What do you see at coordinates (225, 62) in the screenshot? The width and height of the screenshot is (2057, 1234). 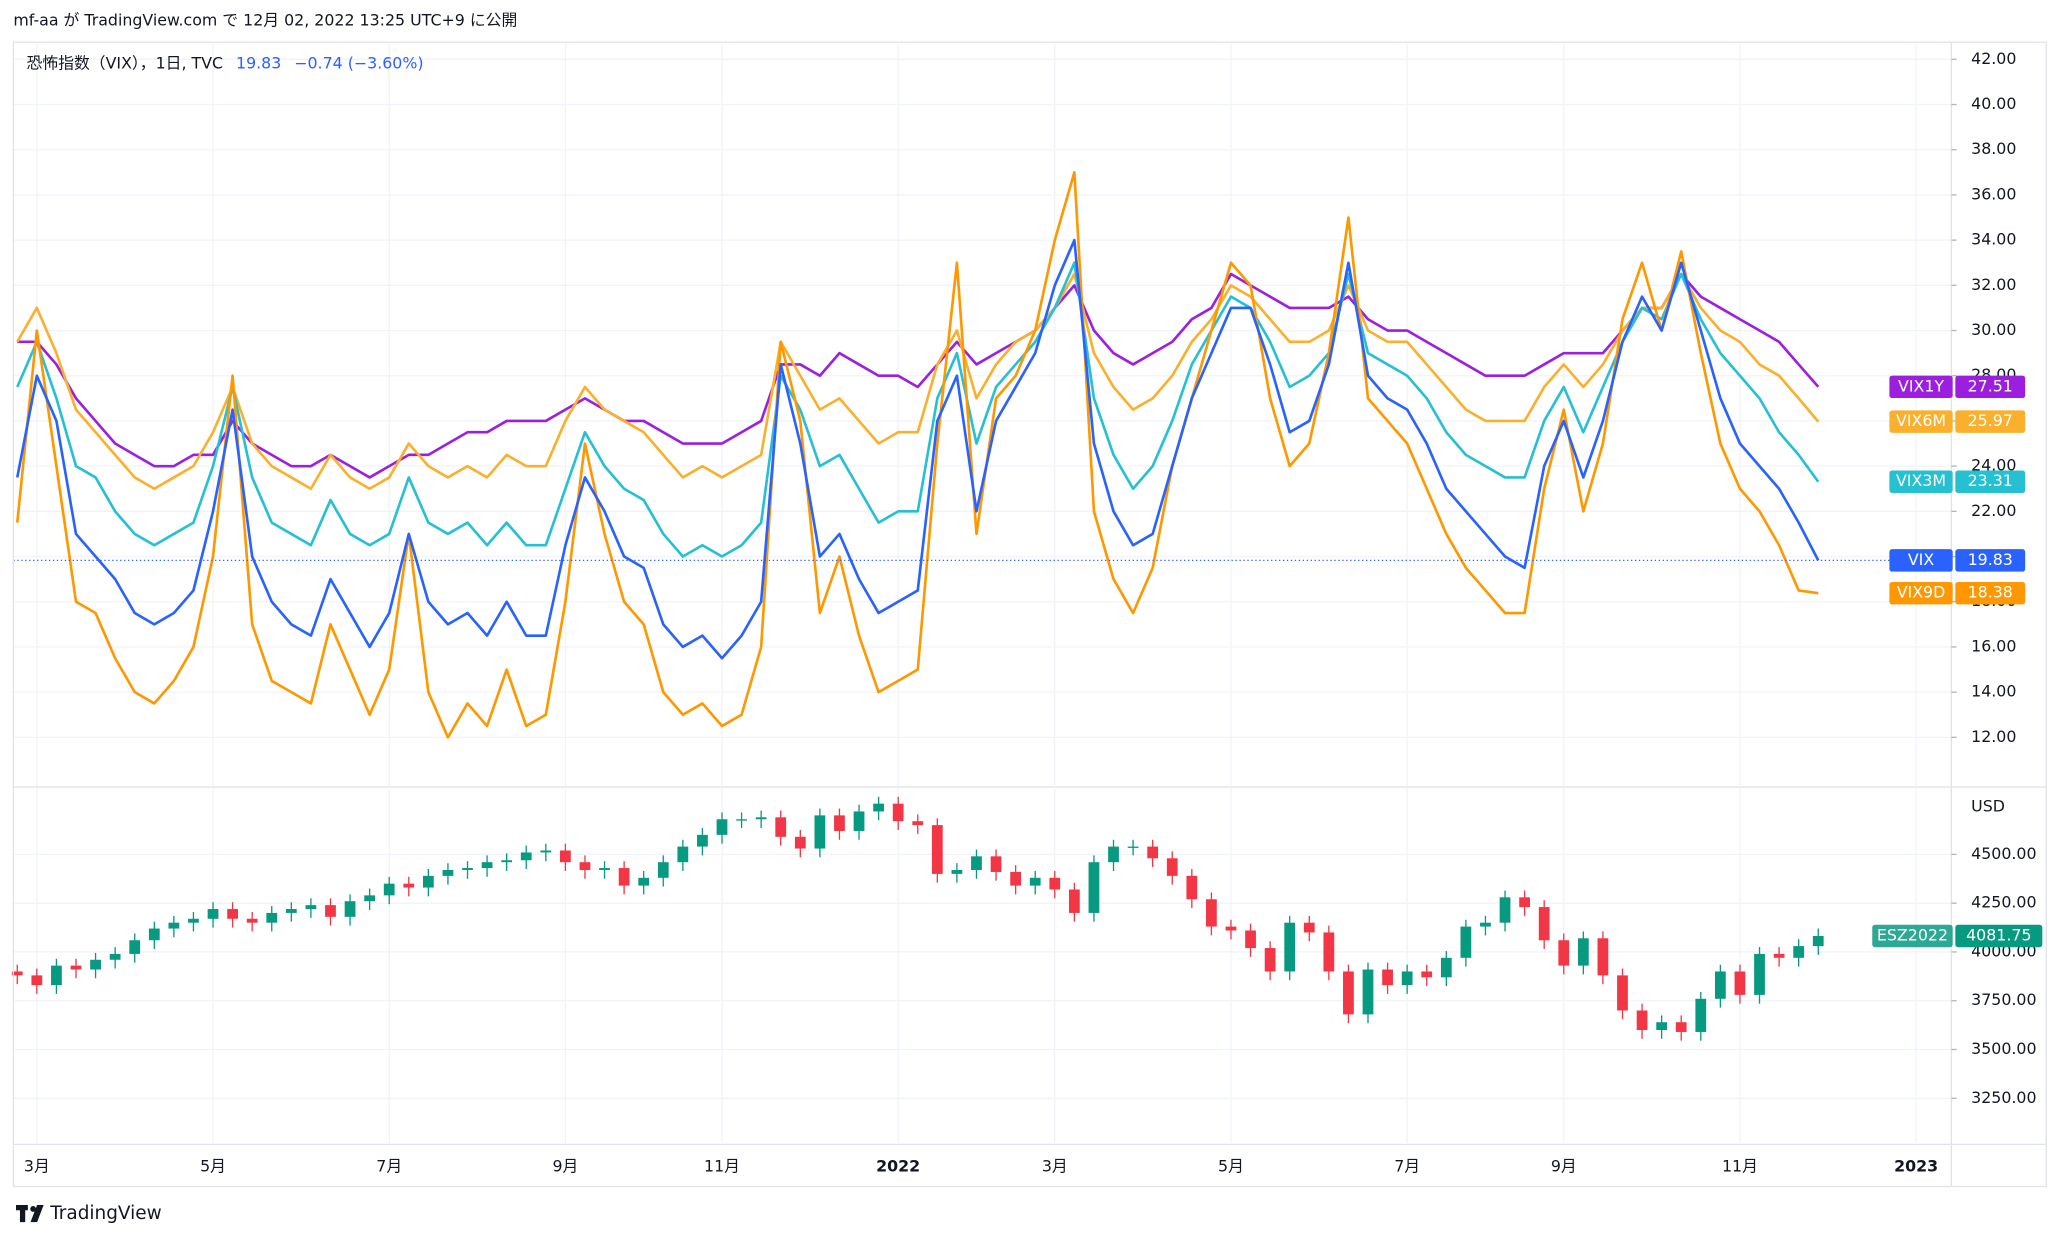 I see `legend: 恐怖指数（VIX），1日, TVC 19.83 −0.74 (−3.60%)` at bounding box center [225, 62].